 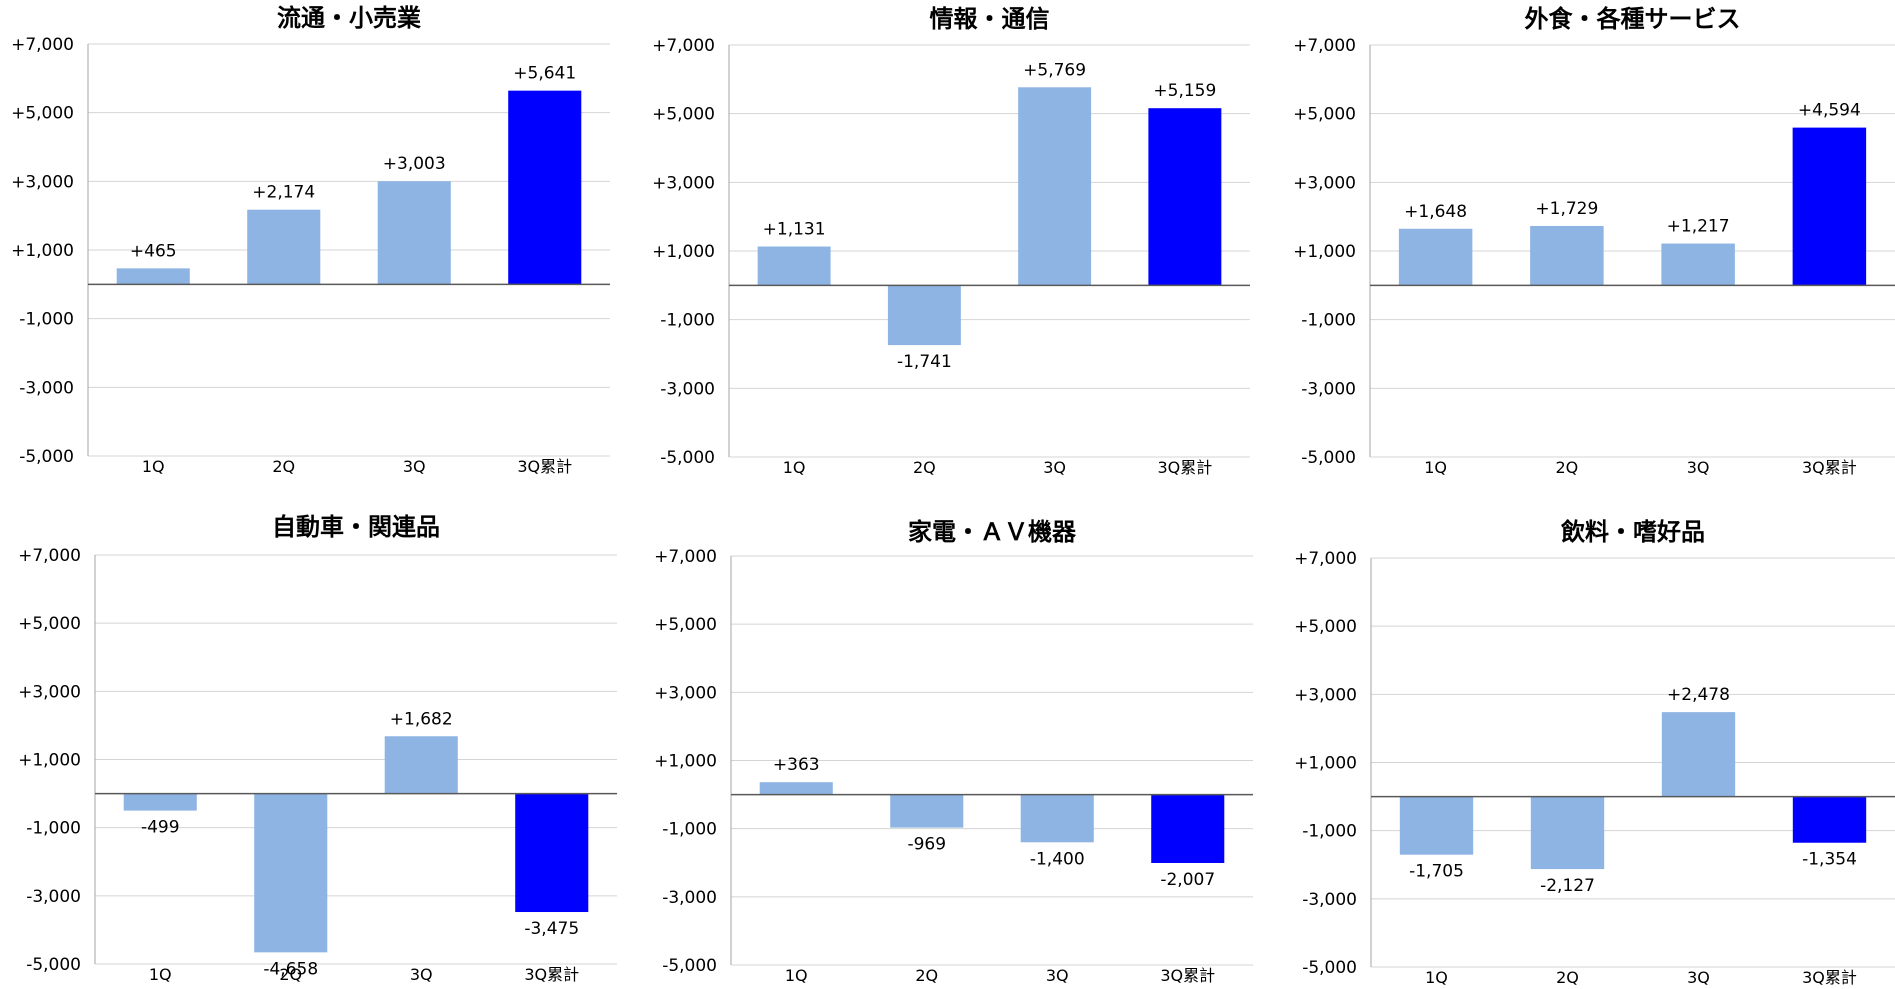 What do you see at coordinates (1184, 91) in the screenshot?
I see `data-label: +5,159` at bounding box center [1184, 91].